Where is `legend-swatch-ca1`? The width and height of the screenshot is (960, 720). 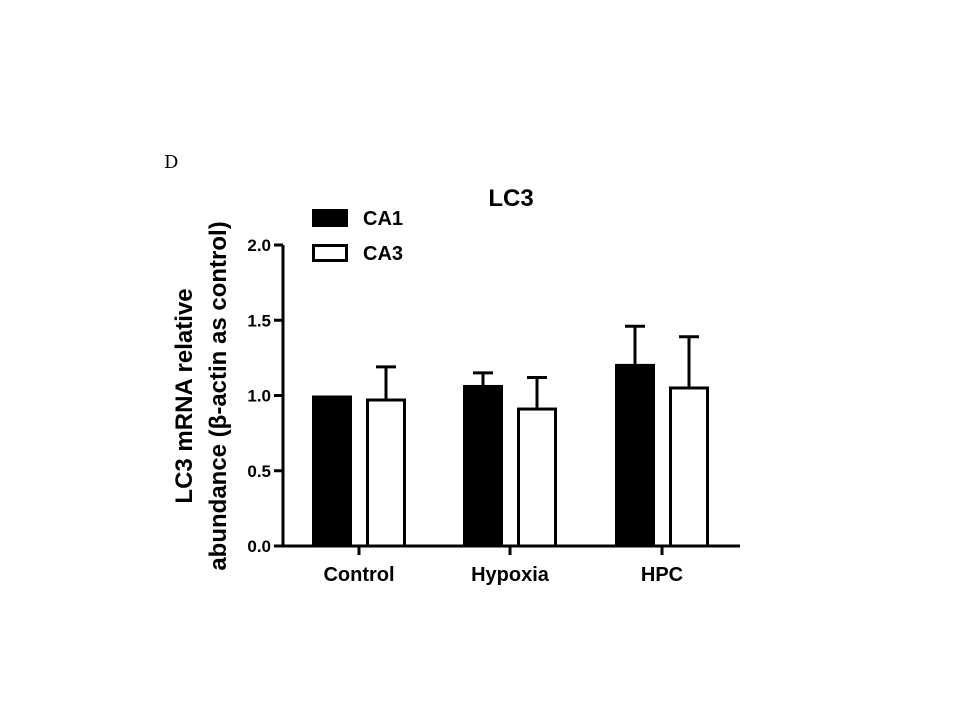
legend-swatch-ca1 is located at coordinates (330, 218).